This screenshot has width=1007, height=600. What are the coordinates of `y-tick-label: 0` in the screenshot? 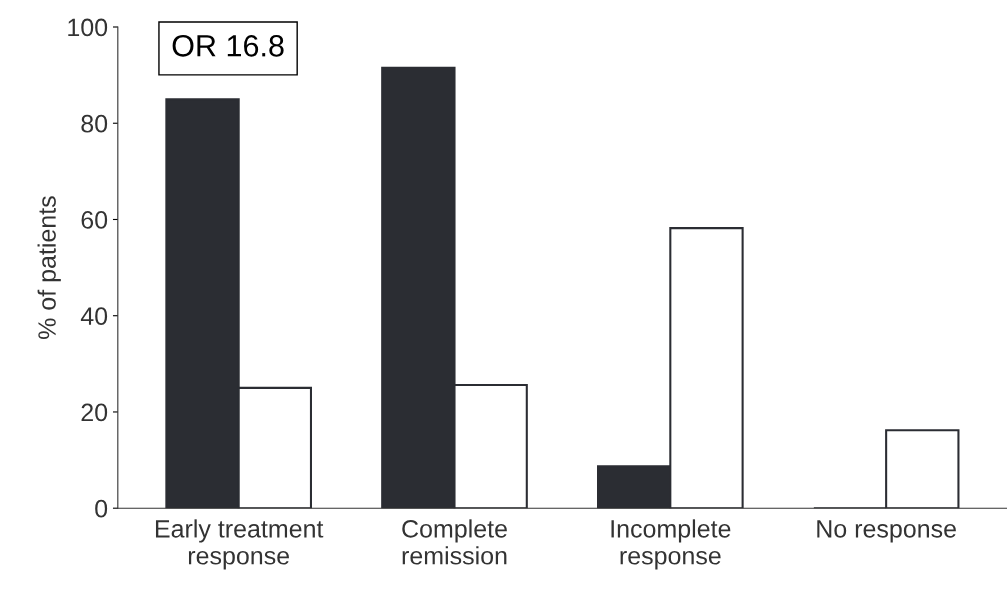 It's located at (101, 508).